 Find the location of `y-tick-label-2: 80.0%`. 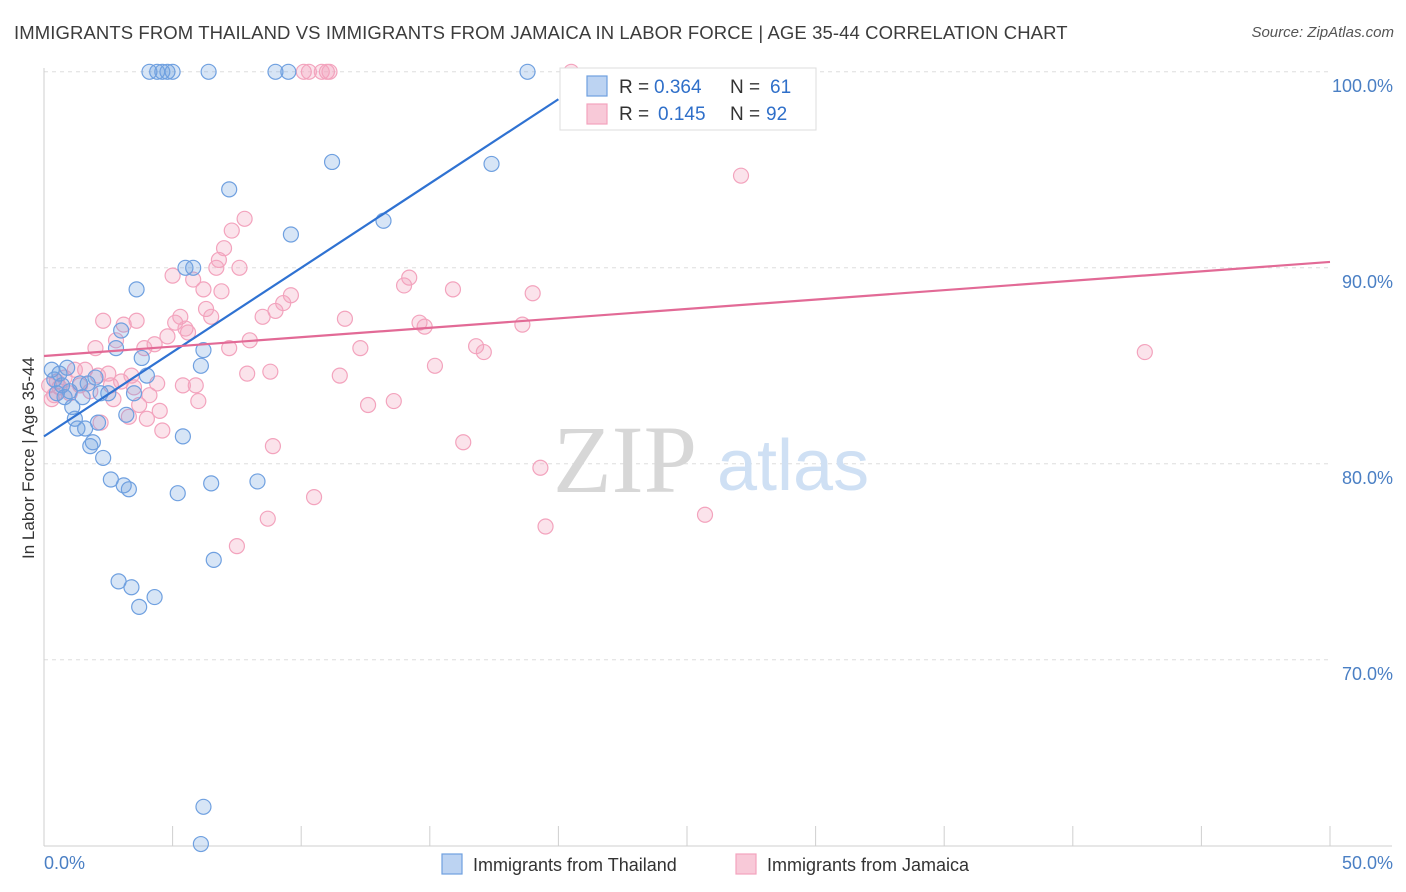

y-tick-label-2: 80.0% is located at coordinates (1367, 478).